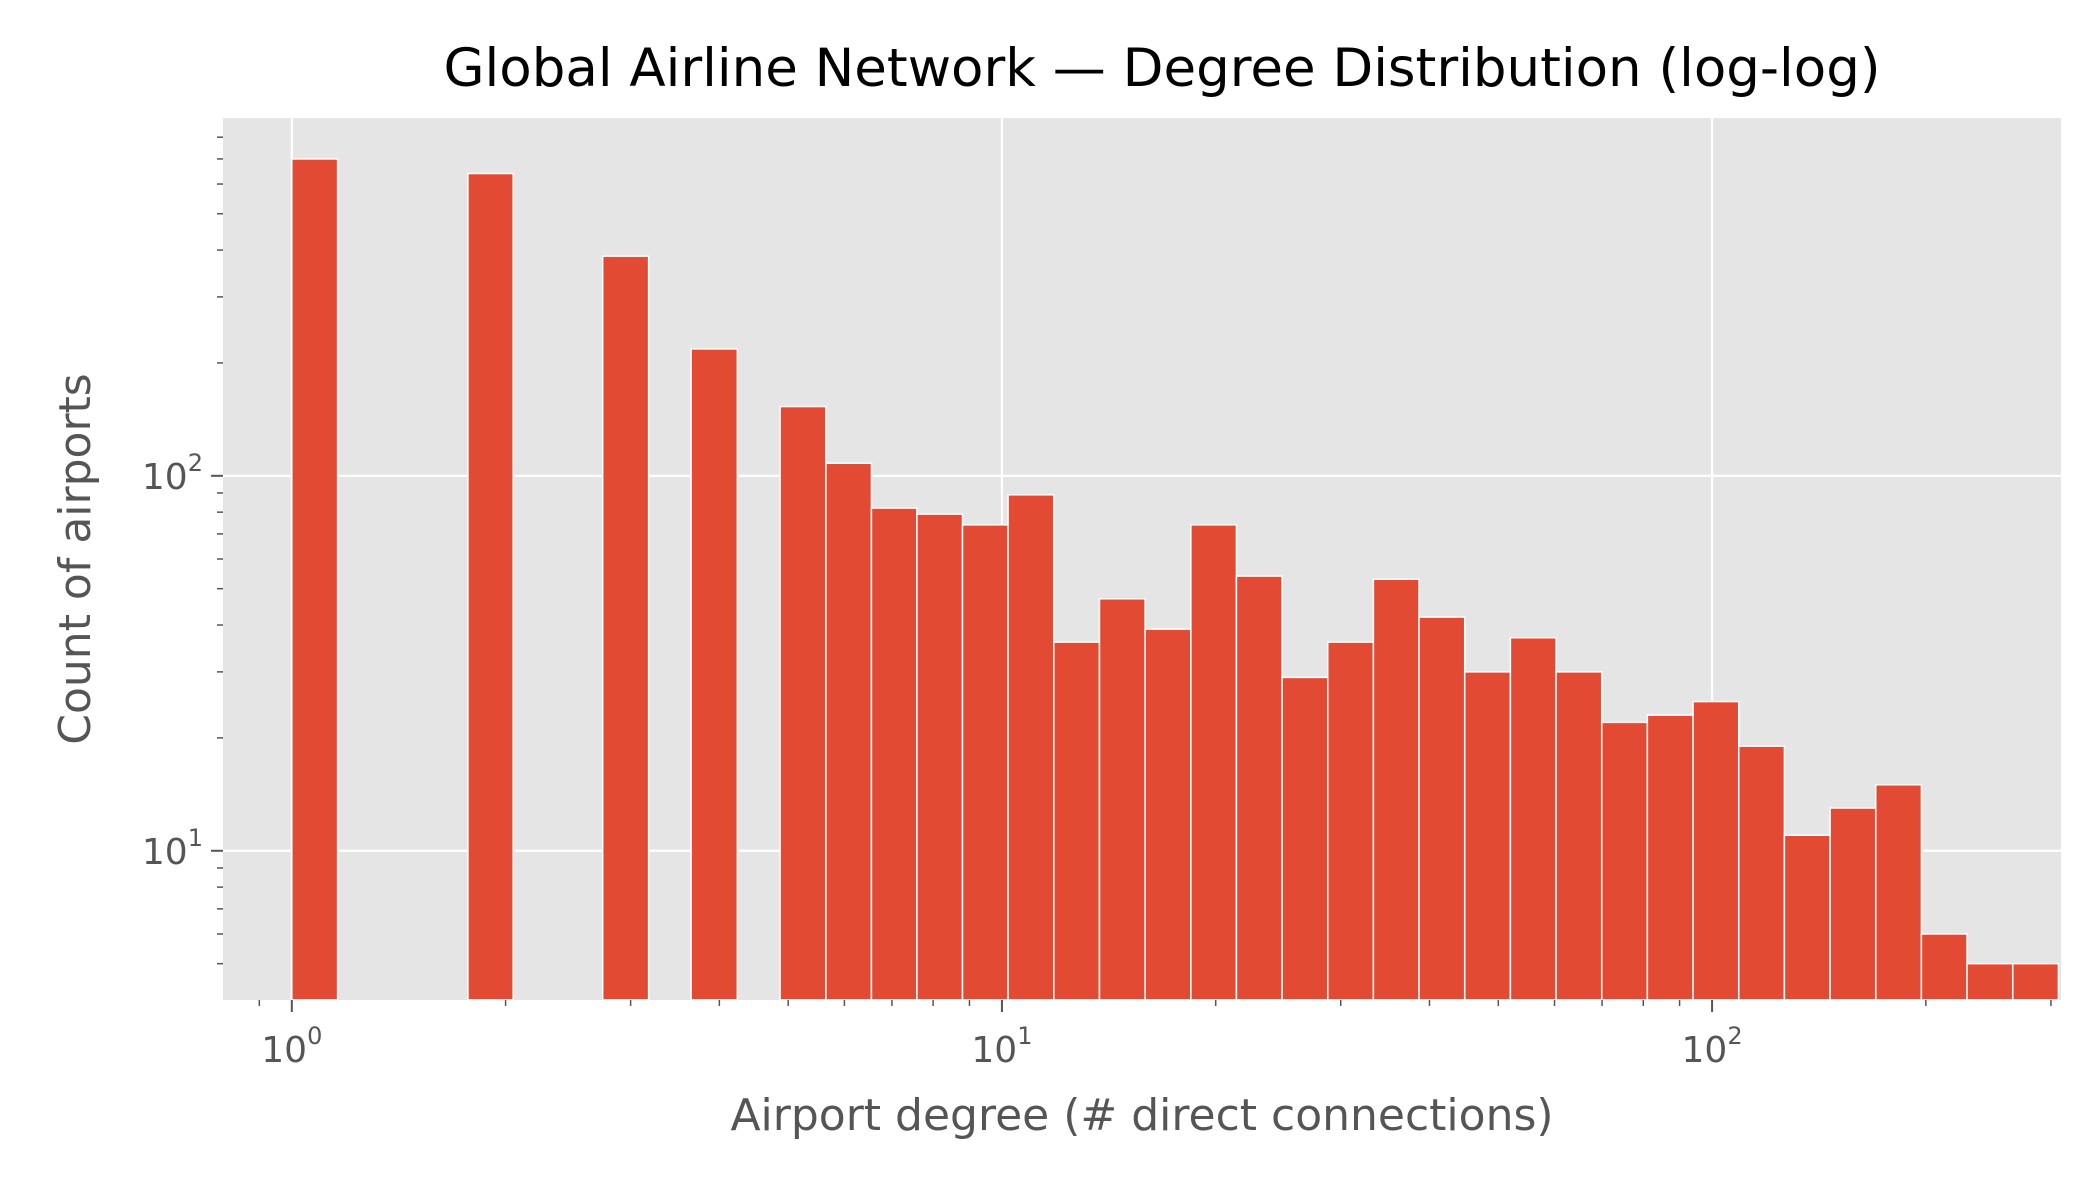 This screenshot has height=1200, width=2100. Describe the element at coordinates (291, 1046) in the screenshot. I see `x-tick-label-0: 10⁰` at that location.